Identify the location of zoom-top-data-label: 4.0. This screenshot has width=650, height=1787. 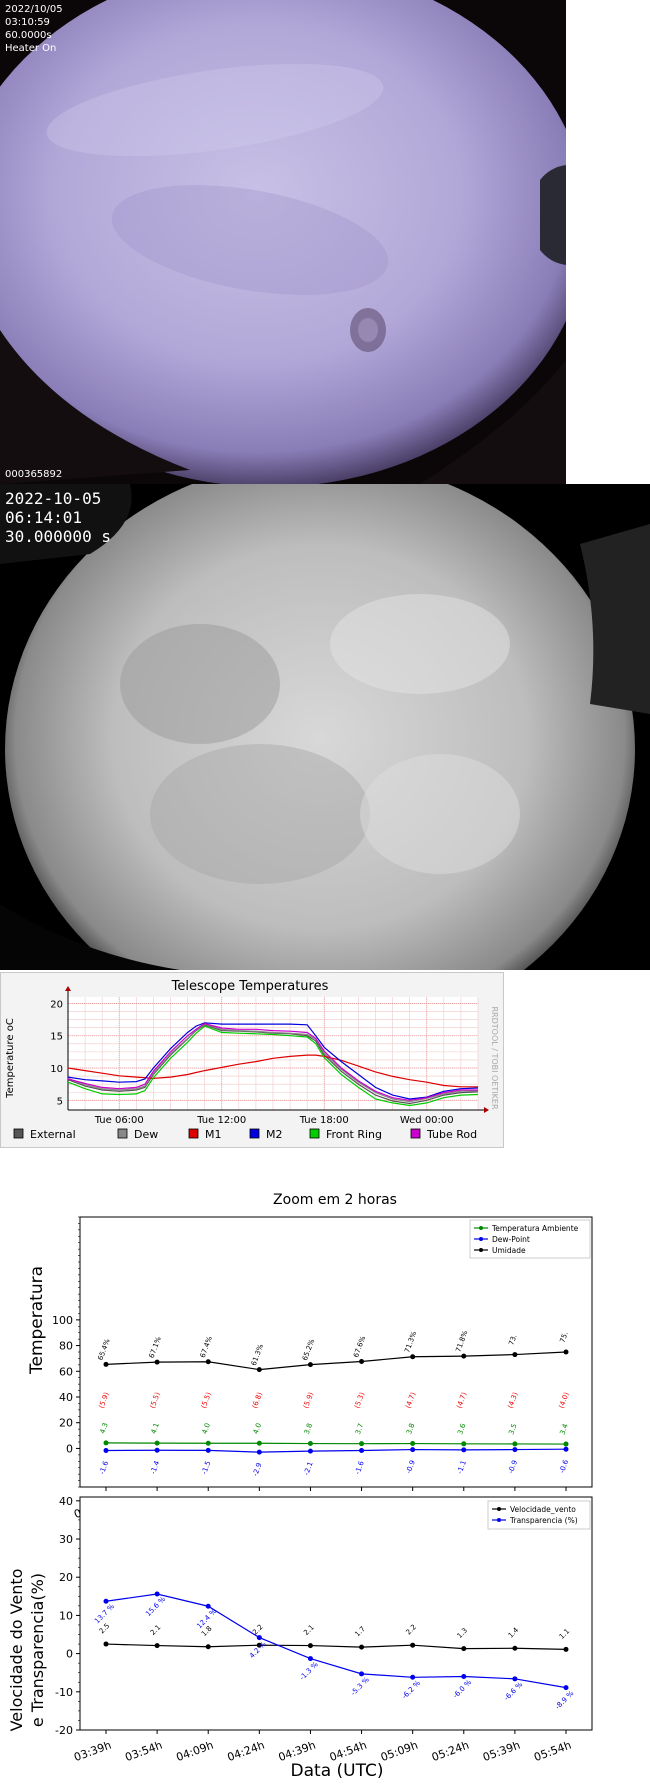
(257, 1428).